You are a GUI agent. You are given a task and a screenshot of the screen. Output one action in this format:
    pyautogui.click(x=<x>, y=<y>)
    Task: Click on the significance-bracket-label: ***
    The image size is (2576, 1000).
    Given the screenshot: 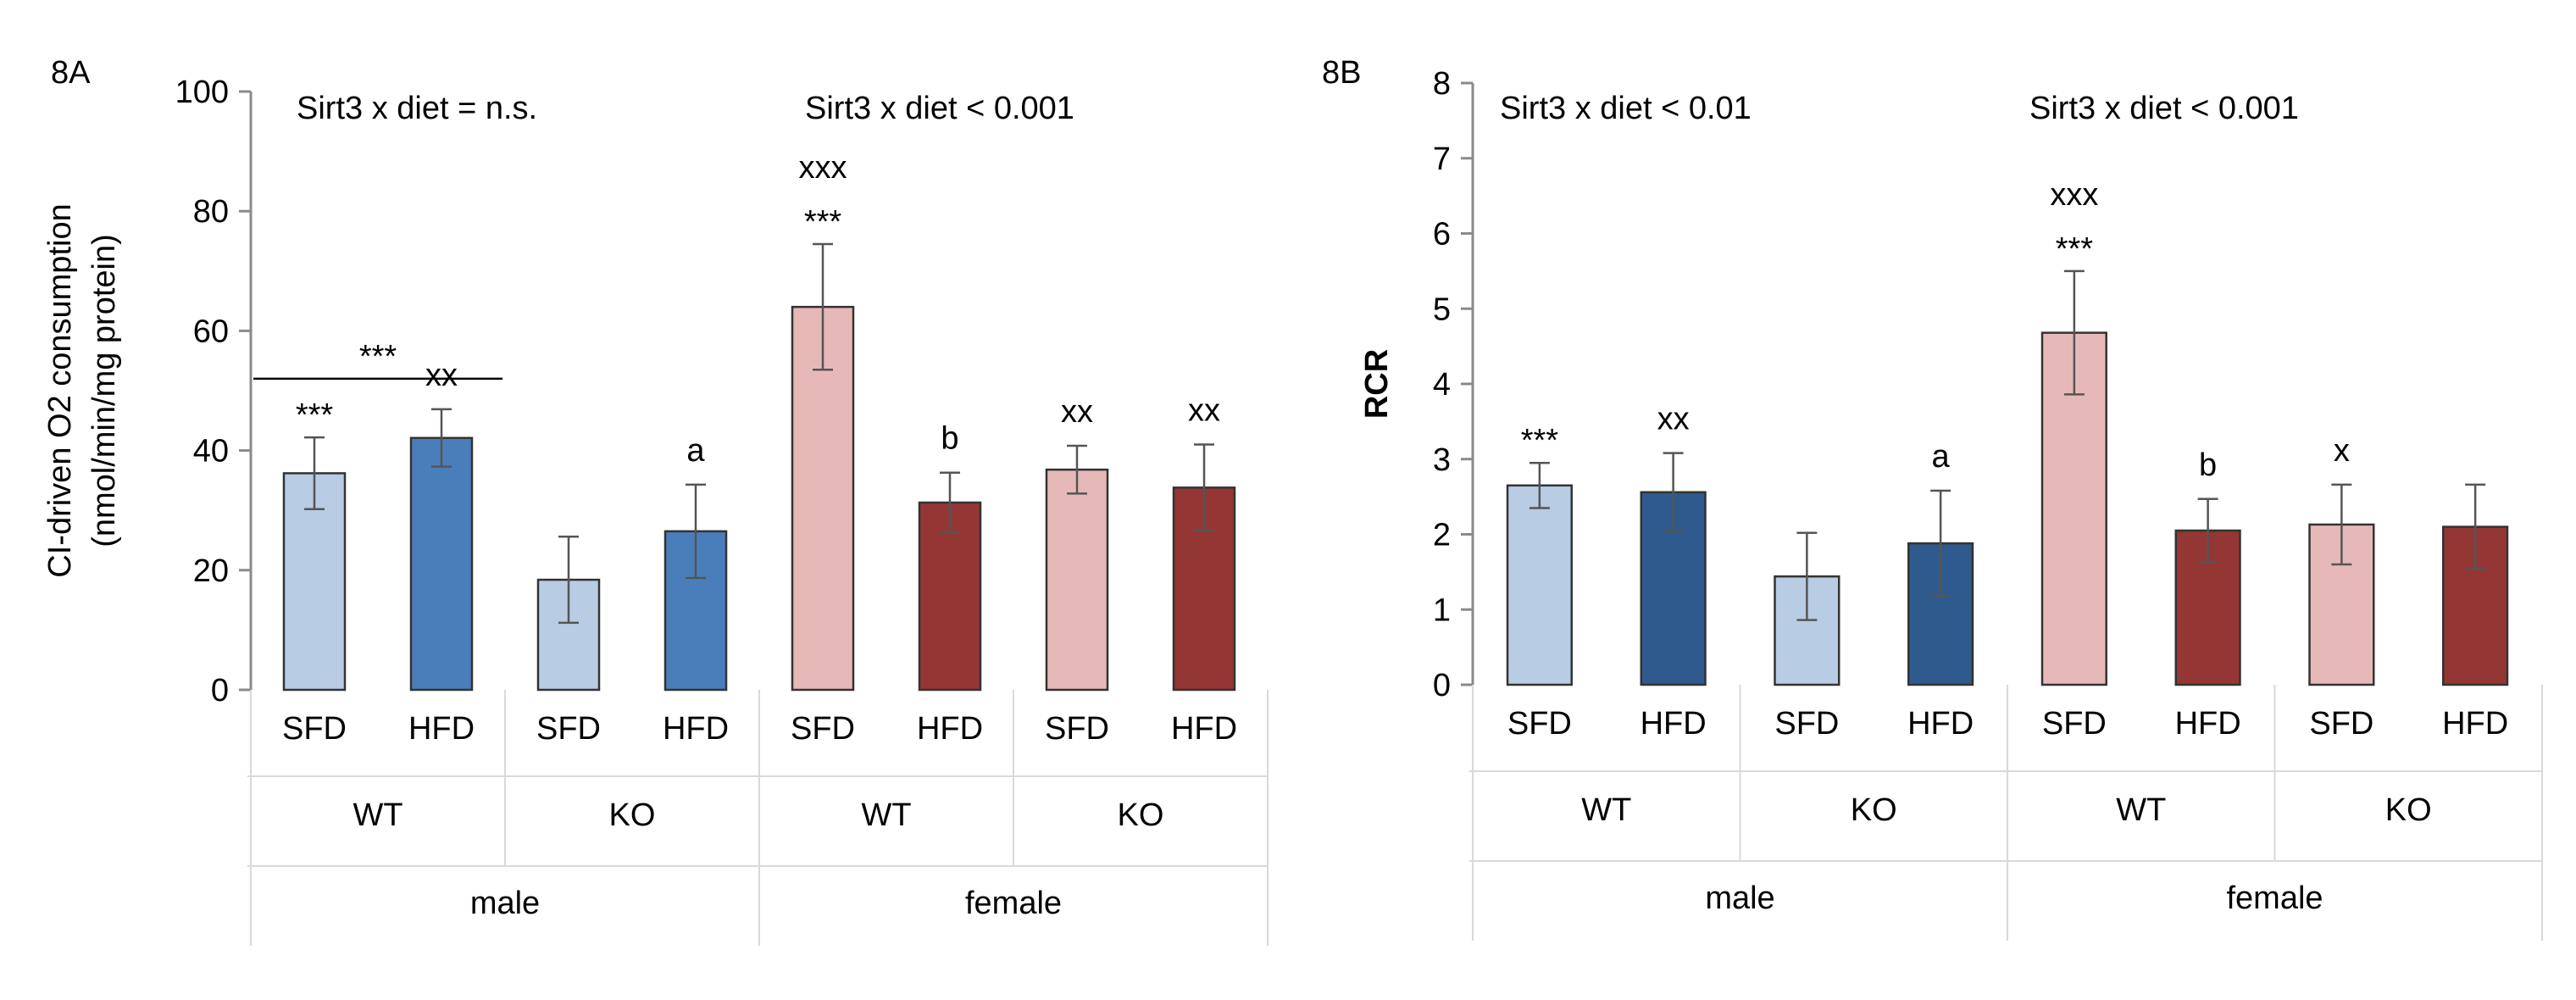 What is the action you would take?
    pyautogui.click(x=378, y=357)
    